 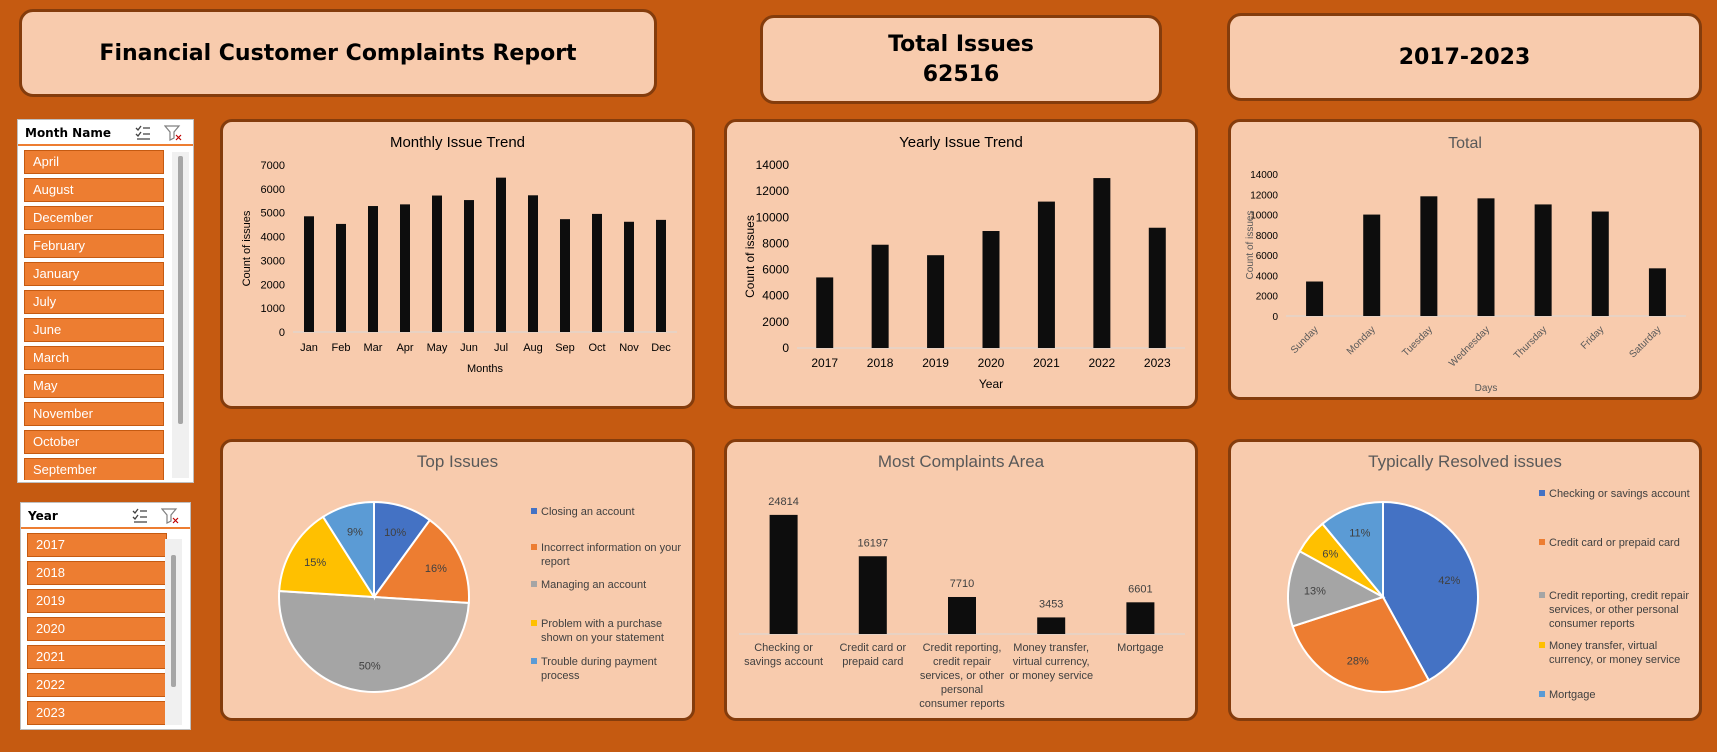 I want to click on legend-label: Managing an account, so click(x=593, y=585).